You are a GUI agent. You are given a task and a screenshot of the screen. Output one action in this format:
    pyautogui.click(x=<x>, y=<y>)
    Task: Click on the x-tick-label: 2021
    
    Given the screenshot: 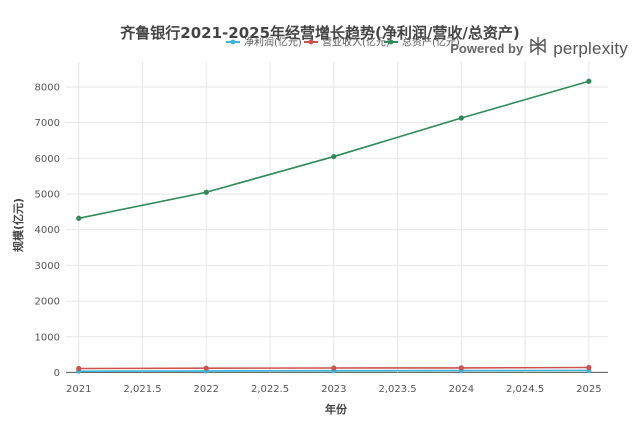 What is the action you would take?
    pyautogui.click(x=78, y=389)
    